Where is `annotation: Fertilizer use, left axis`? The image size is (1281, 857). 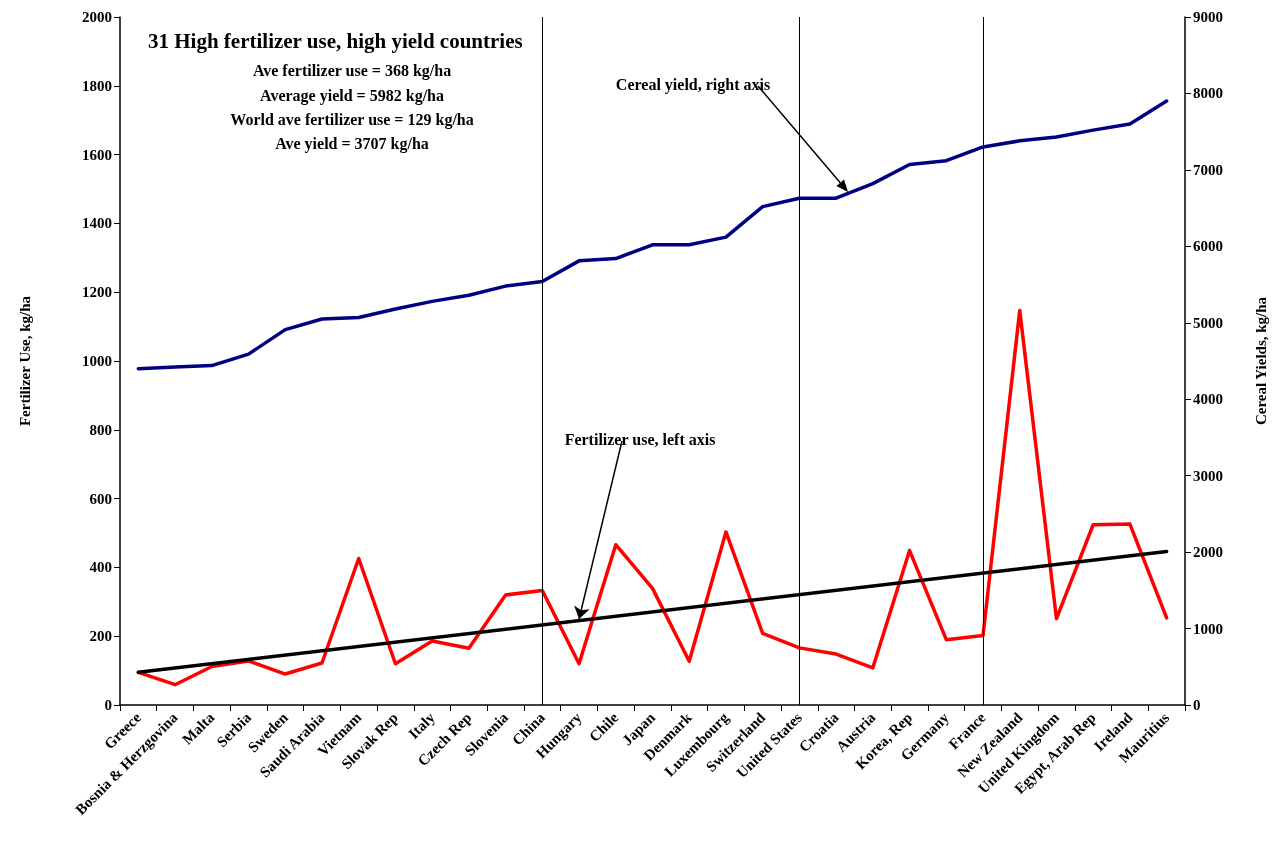 annotation: Fertilizer use, left axis is located at coordinates (640, 439).